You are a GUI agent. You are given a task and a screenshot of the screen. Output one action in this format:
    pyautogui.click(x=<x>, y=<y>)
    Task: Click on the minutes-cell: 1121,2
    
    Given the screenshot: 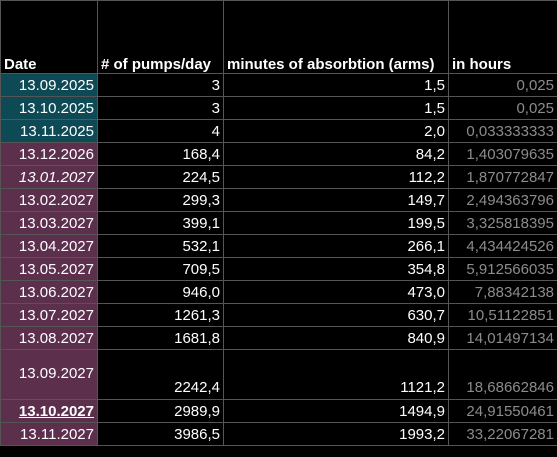 What is the action you would take?
    pyautogui.click(x=336, y=374)
    